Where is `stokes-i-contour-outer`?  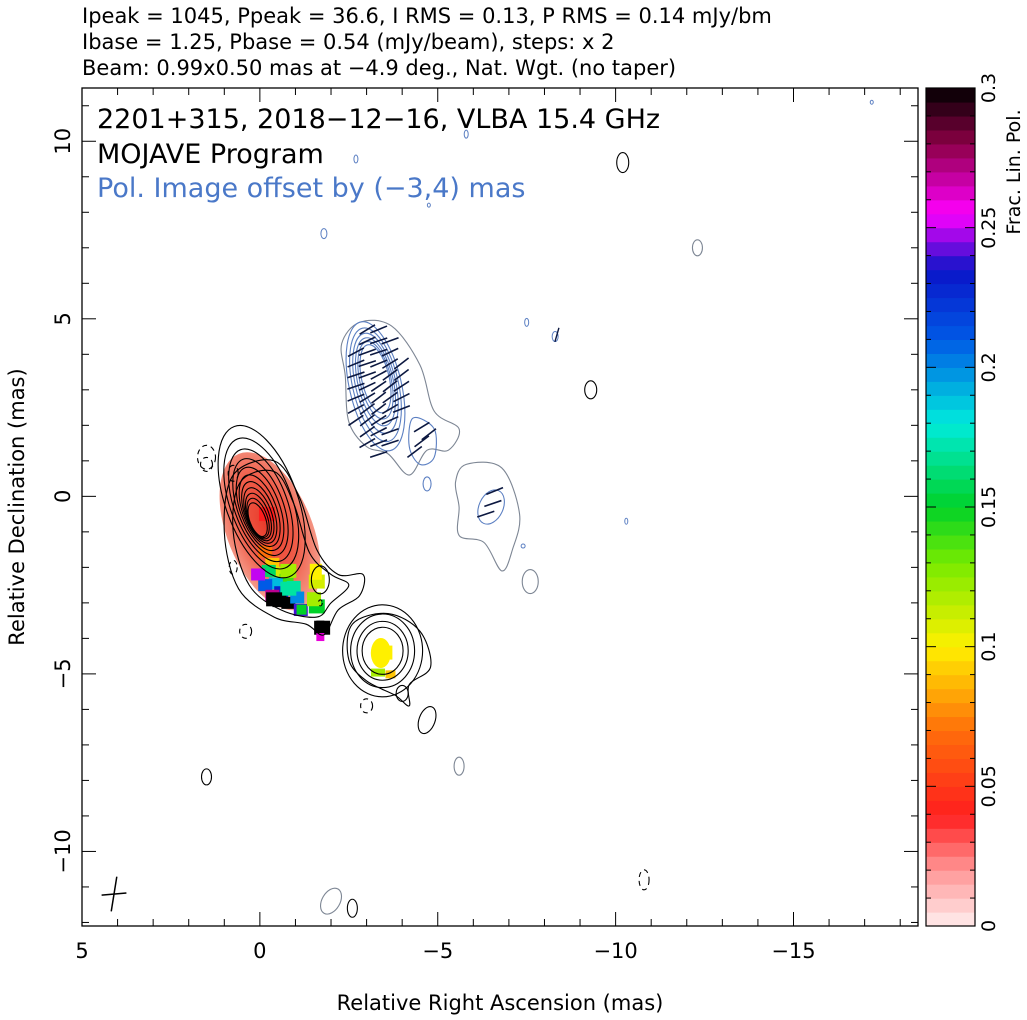
stokes-i-contour-outer is located at coordinates (291, 543).